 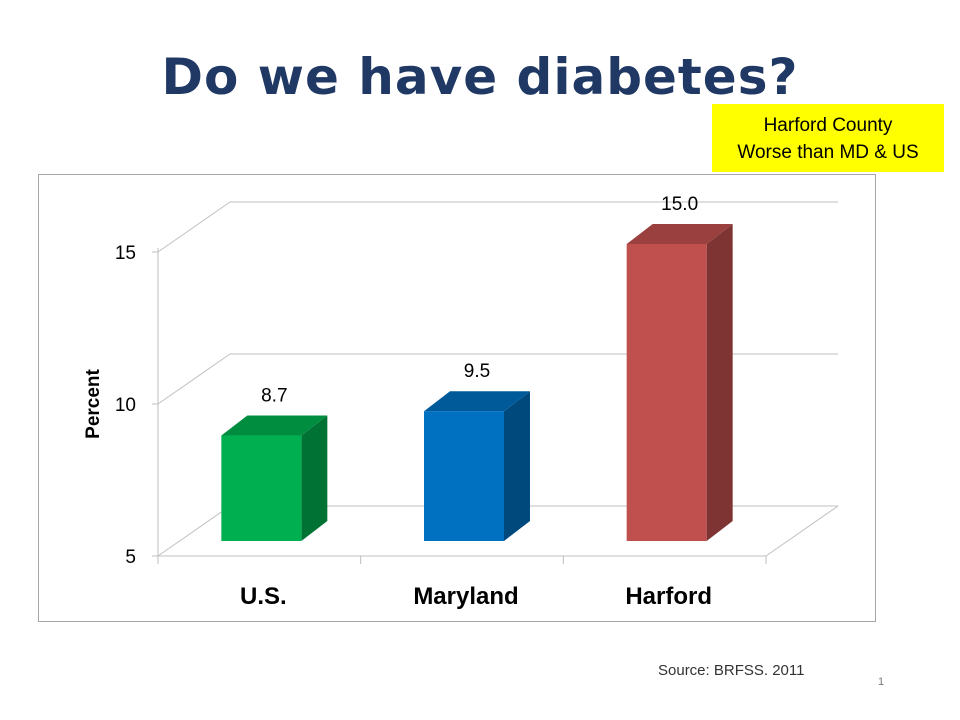 I want to click on y-tick-label: 15, so click(x=125, y=253).